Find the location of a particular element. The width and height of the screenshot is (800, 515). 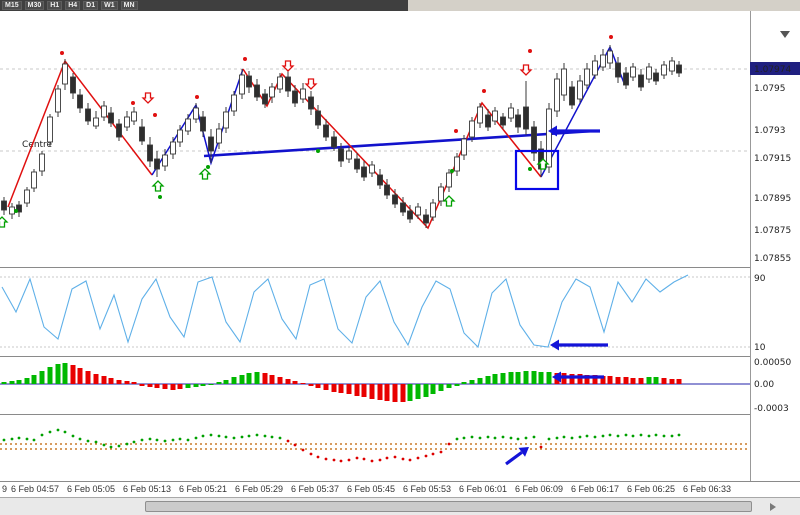

centre-level: Centre is located at coordinates (37, 145).